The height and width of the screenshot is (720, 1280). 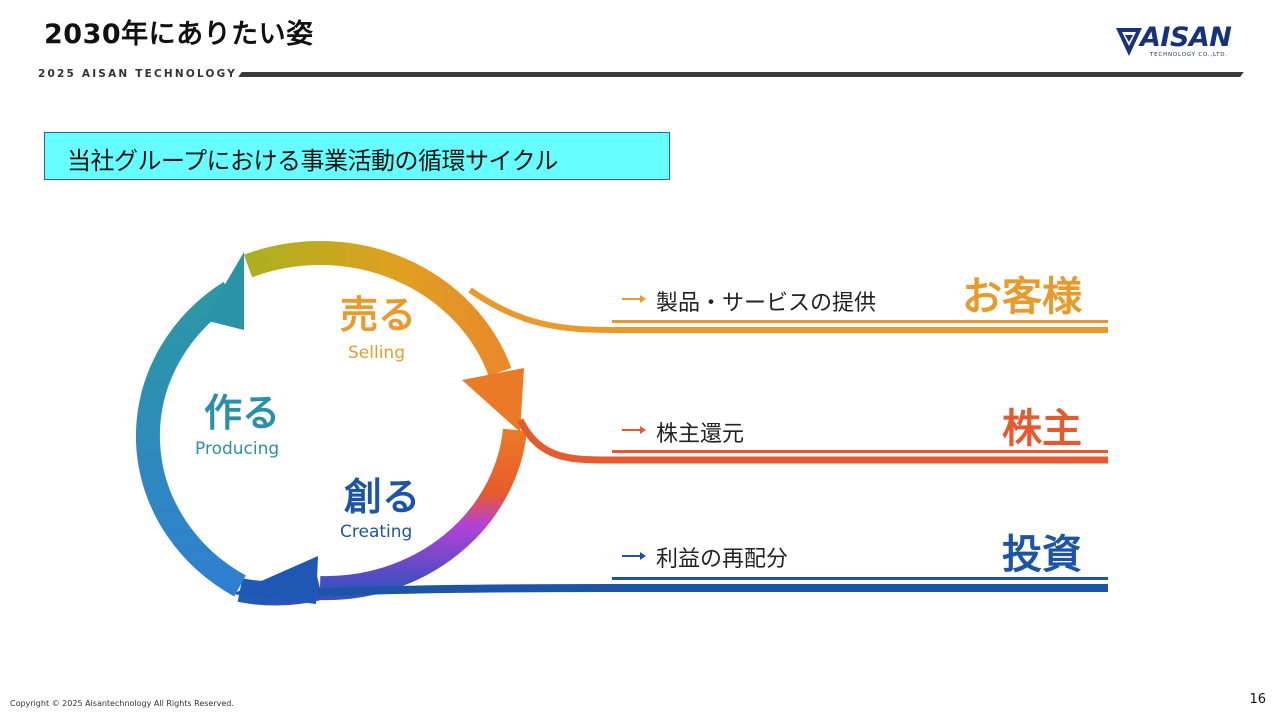 I want to click on flow-label-shareholders: 株主還元, so click(x=700, y=434).